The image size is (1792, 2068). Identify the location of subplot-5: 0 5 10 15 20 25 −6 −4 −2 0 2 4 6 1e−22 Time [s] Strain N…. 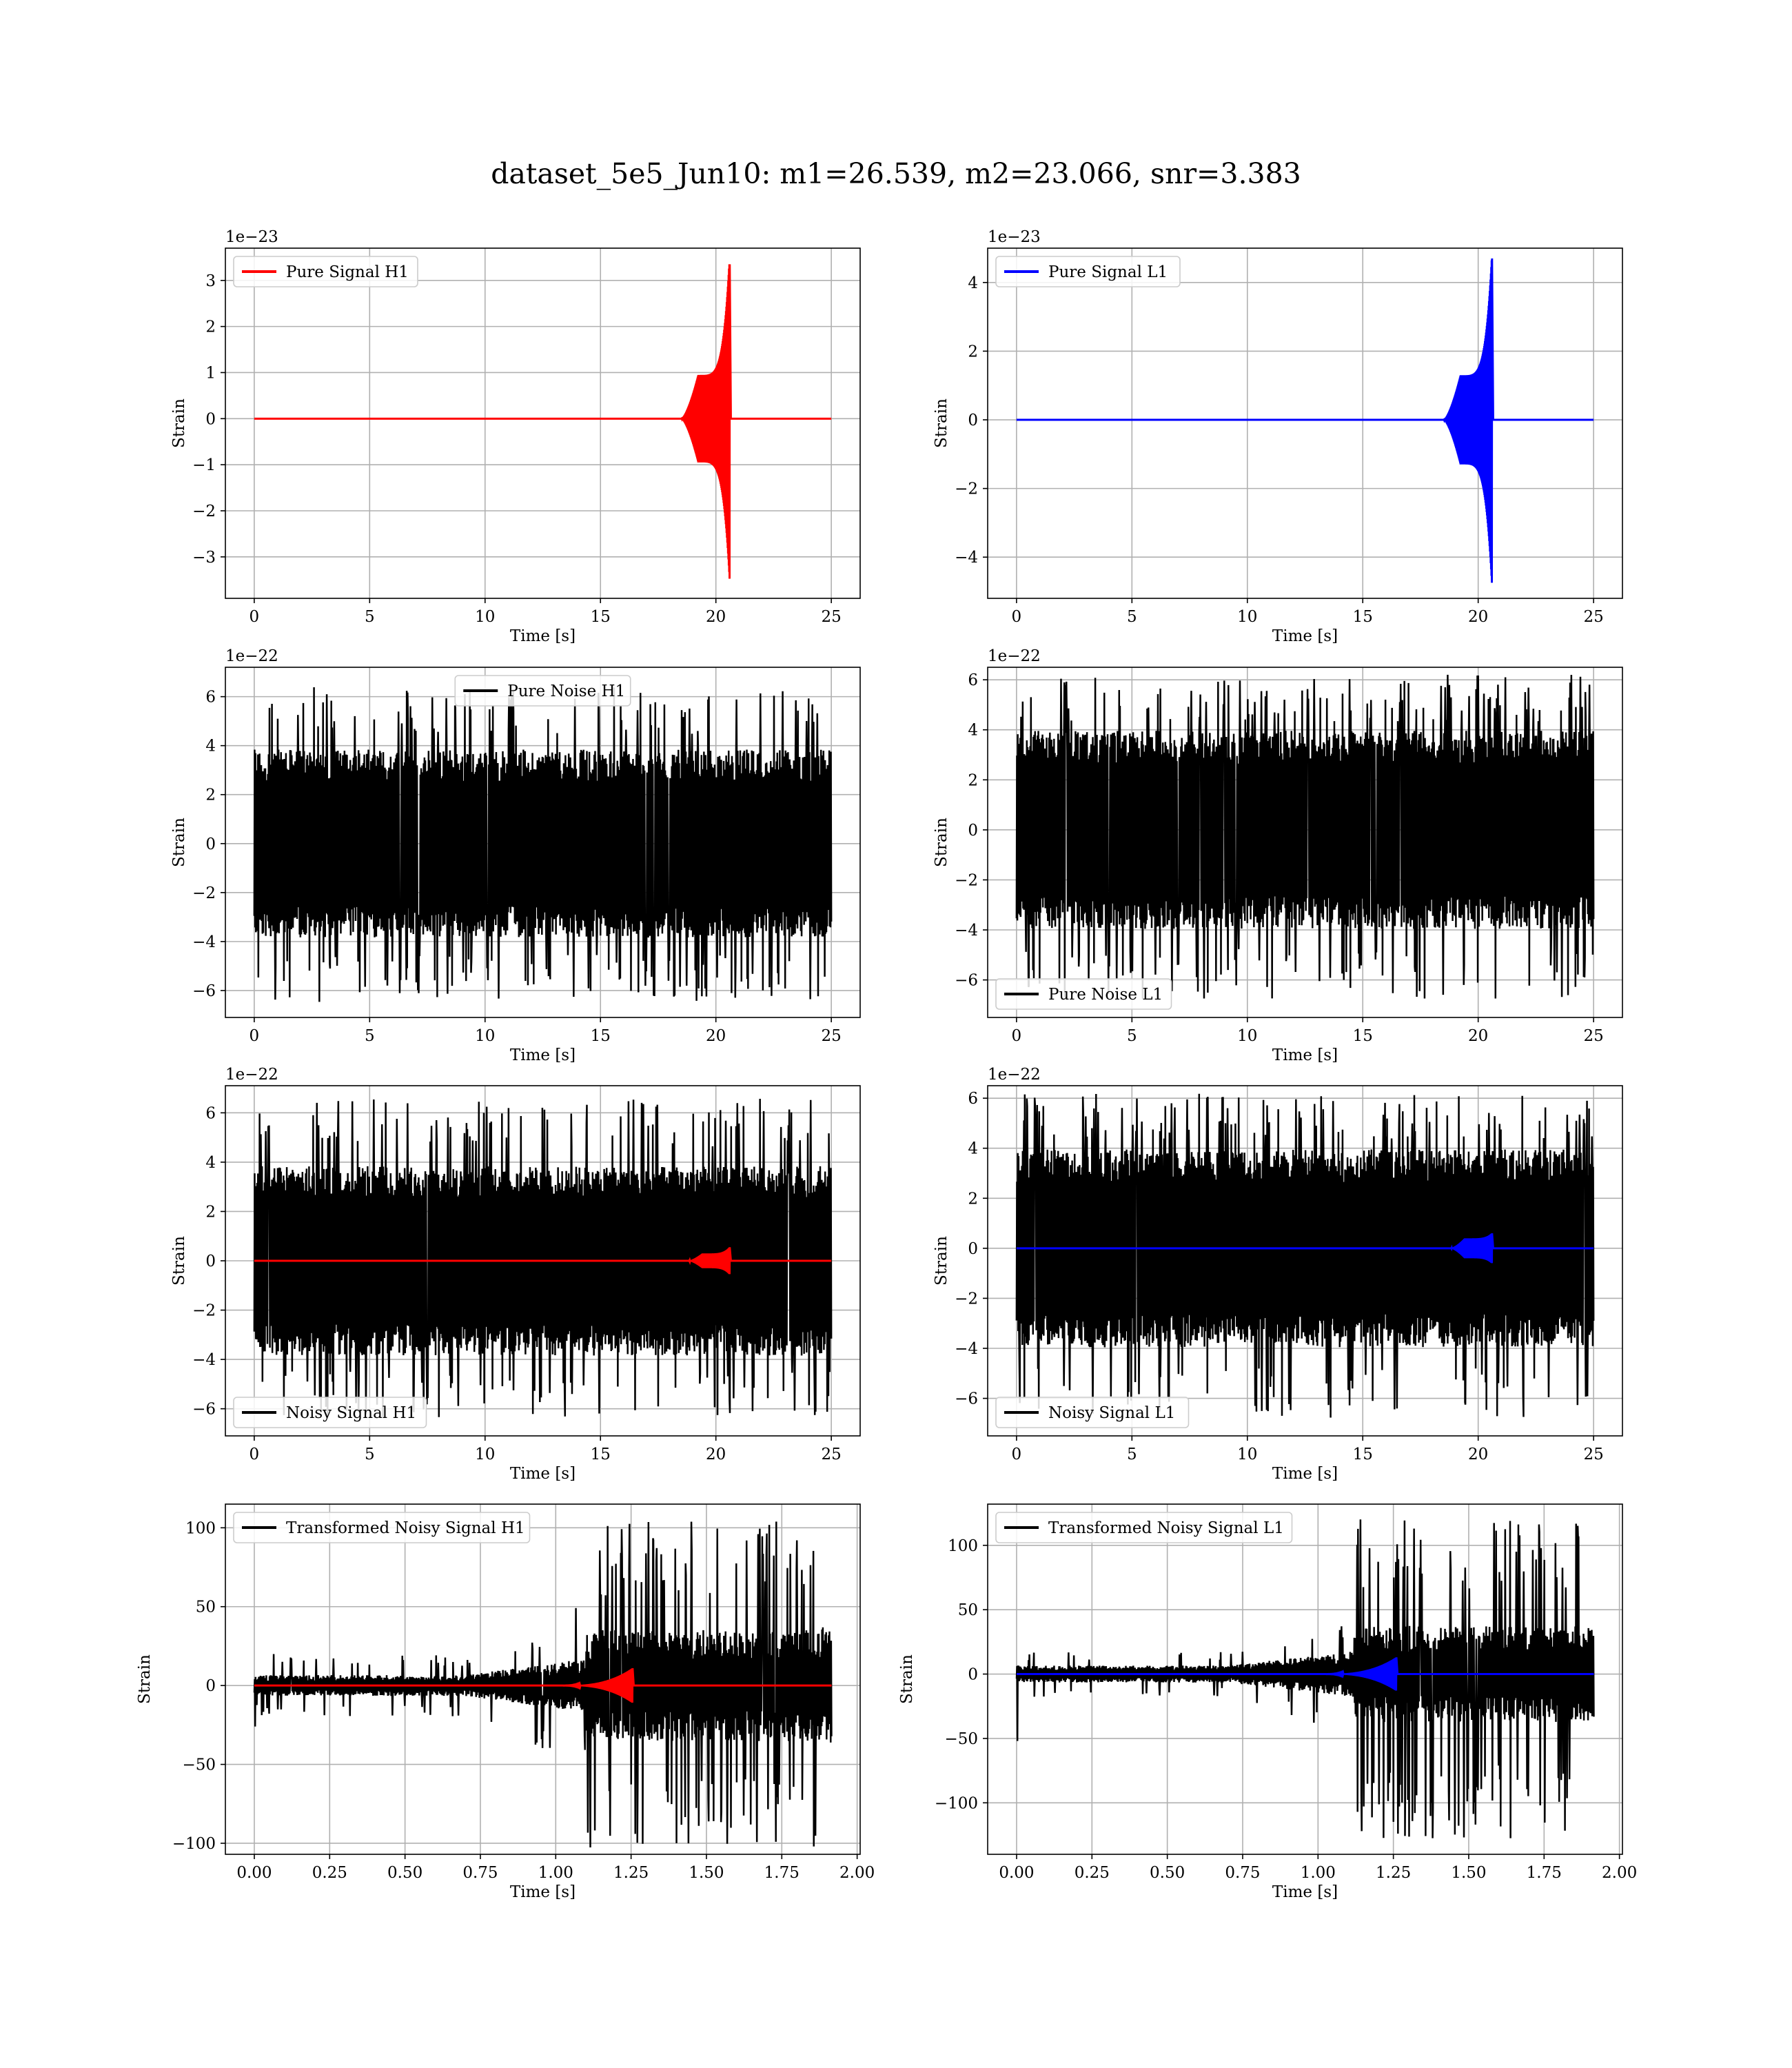
(515, 1274).